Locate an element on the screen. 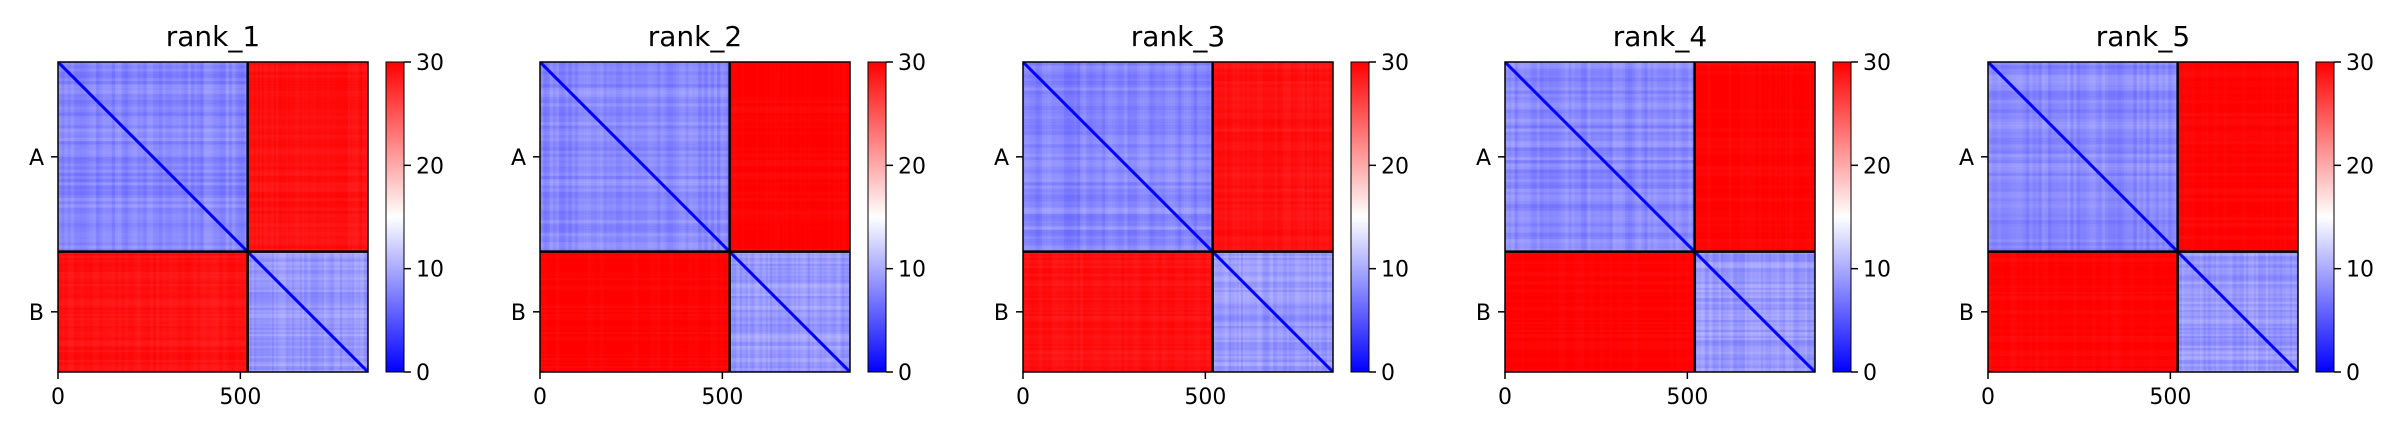  panel-title: rank_4 is located at coordinates (1660, 36).